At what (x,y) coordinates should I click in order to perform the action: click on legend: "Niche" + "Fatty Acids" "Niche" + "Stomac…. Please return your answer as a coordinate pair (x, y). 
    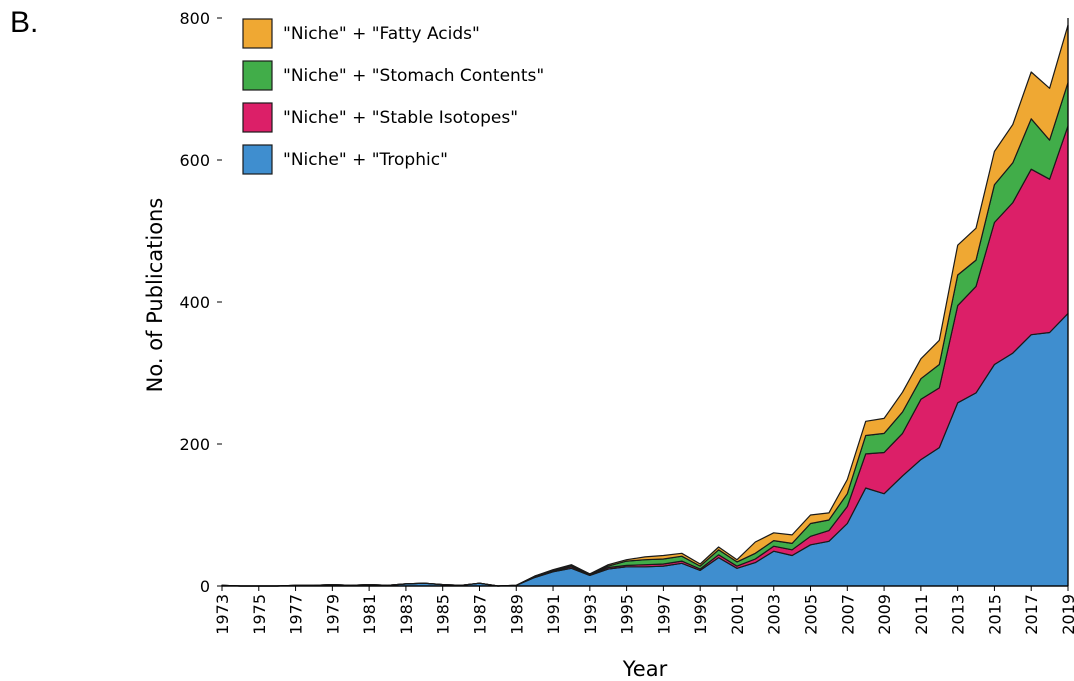
    Looking at the image, I should click on (393, 96).